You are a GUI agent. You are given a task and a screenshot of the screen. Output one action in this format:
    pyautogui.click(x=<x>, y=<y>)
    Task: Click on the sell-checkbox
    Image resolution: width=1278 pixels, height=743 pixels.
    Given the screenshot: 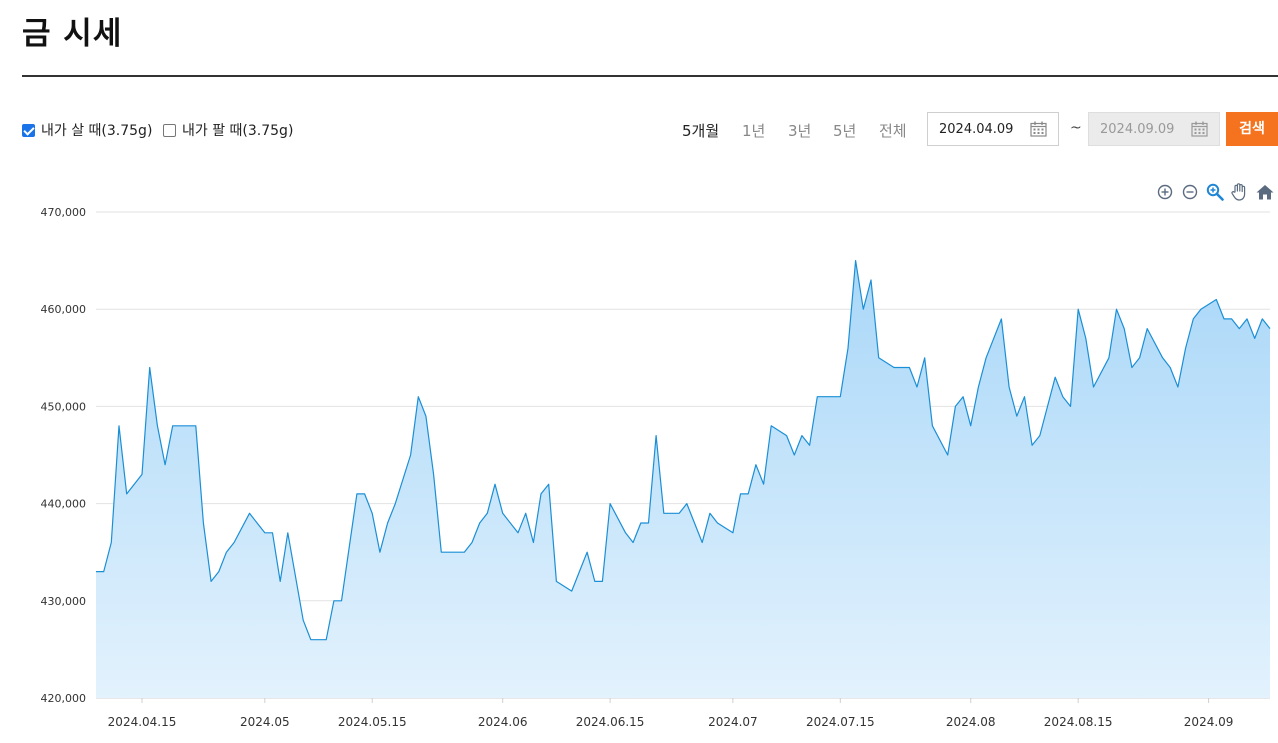 What is the action you would take?
    pyautogui.click(x=169, y=130)
    